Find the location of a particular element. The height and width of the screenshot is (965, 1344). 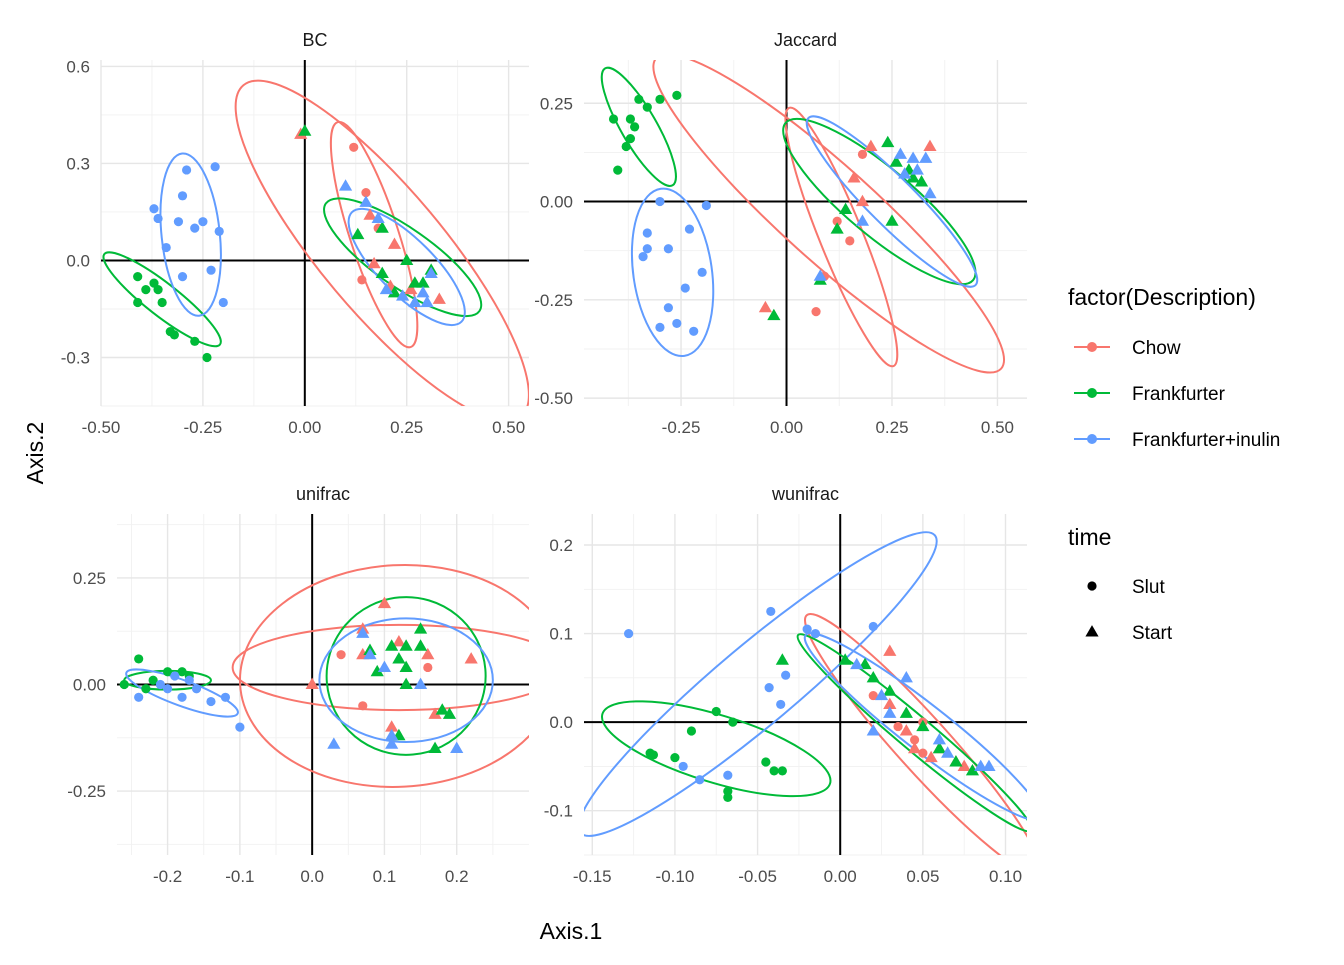

legend-item-frankfurter: Frankfurter is located at coordinates (1150, 394).